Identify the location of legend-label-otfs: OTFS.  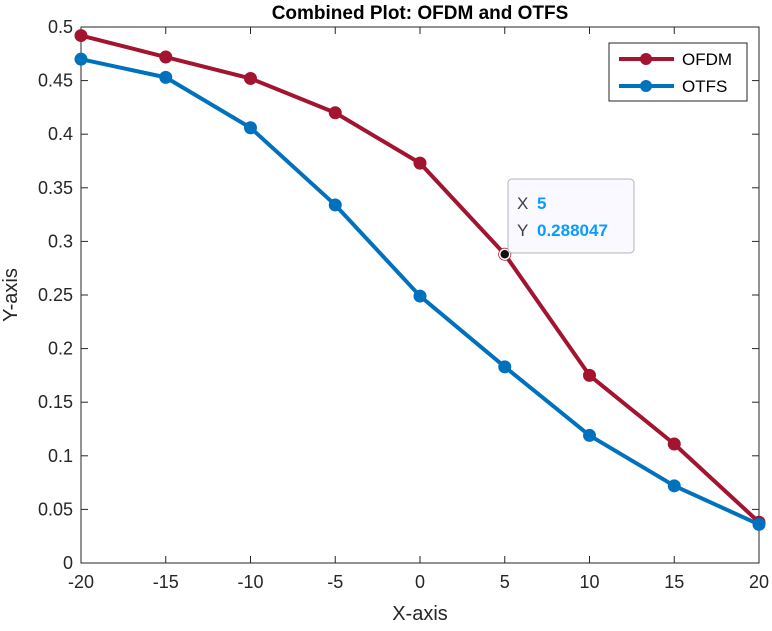
(704, 86).